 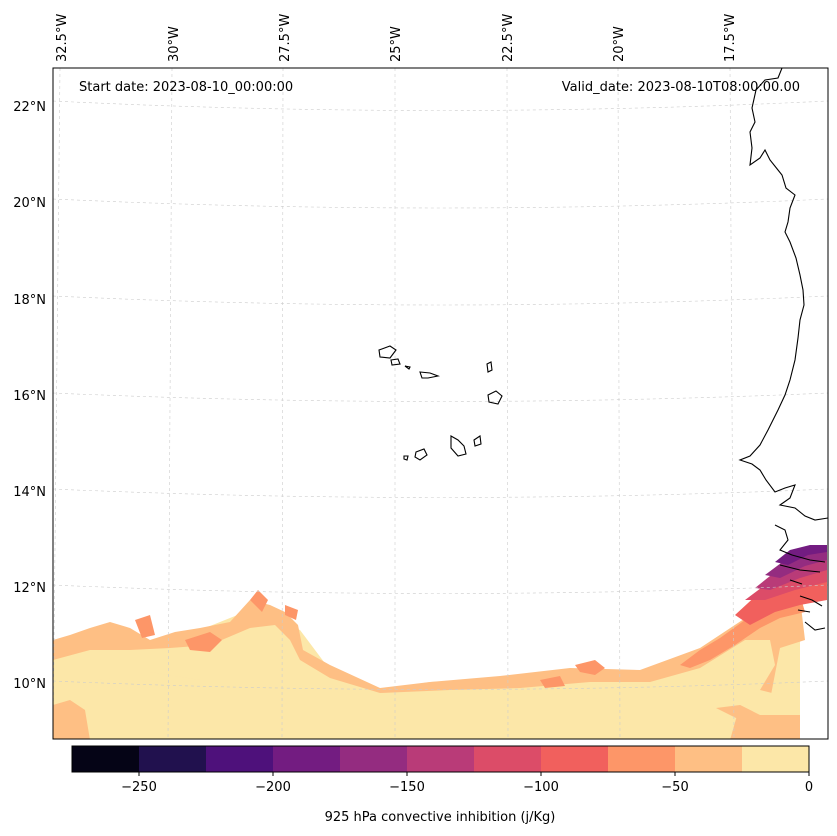 What do you see at coordinates (508, 38) in the screenshot?
I see `lon-label: 22.5°W` at bounding box center [508, 38].